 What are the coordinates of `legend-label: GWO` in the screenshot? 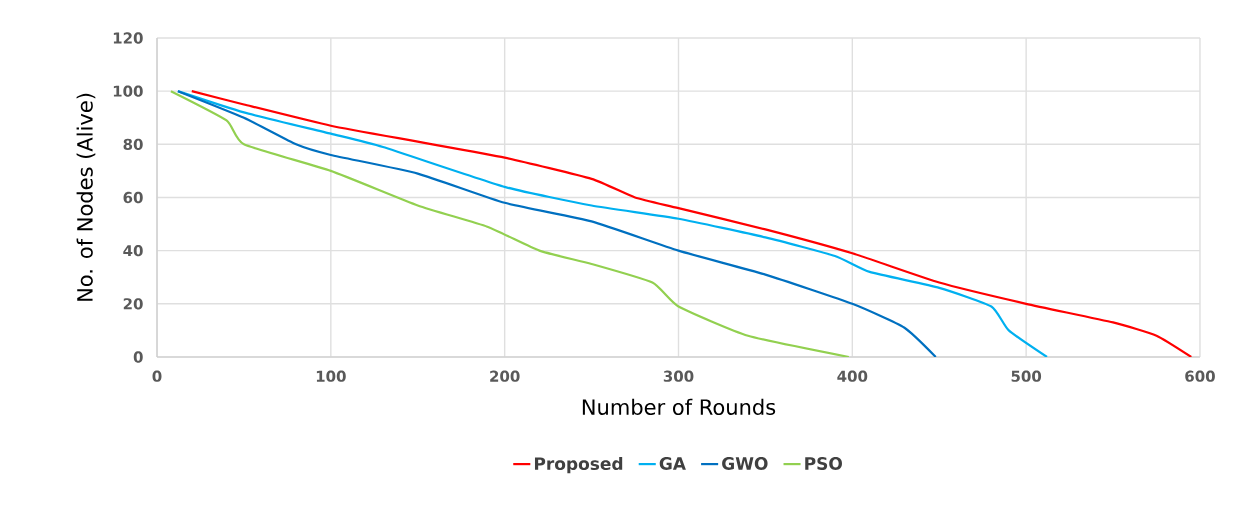 It's located at (745, 463).